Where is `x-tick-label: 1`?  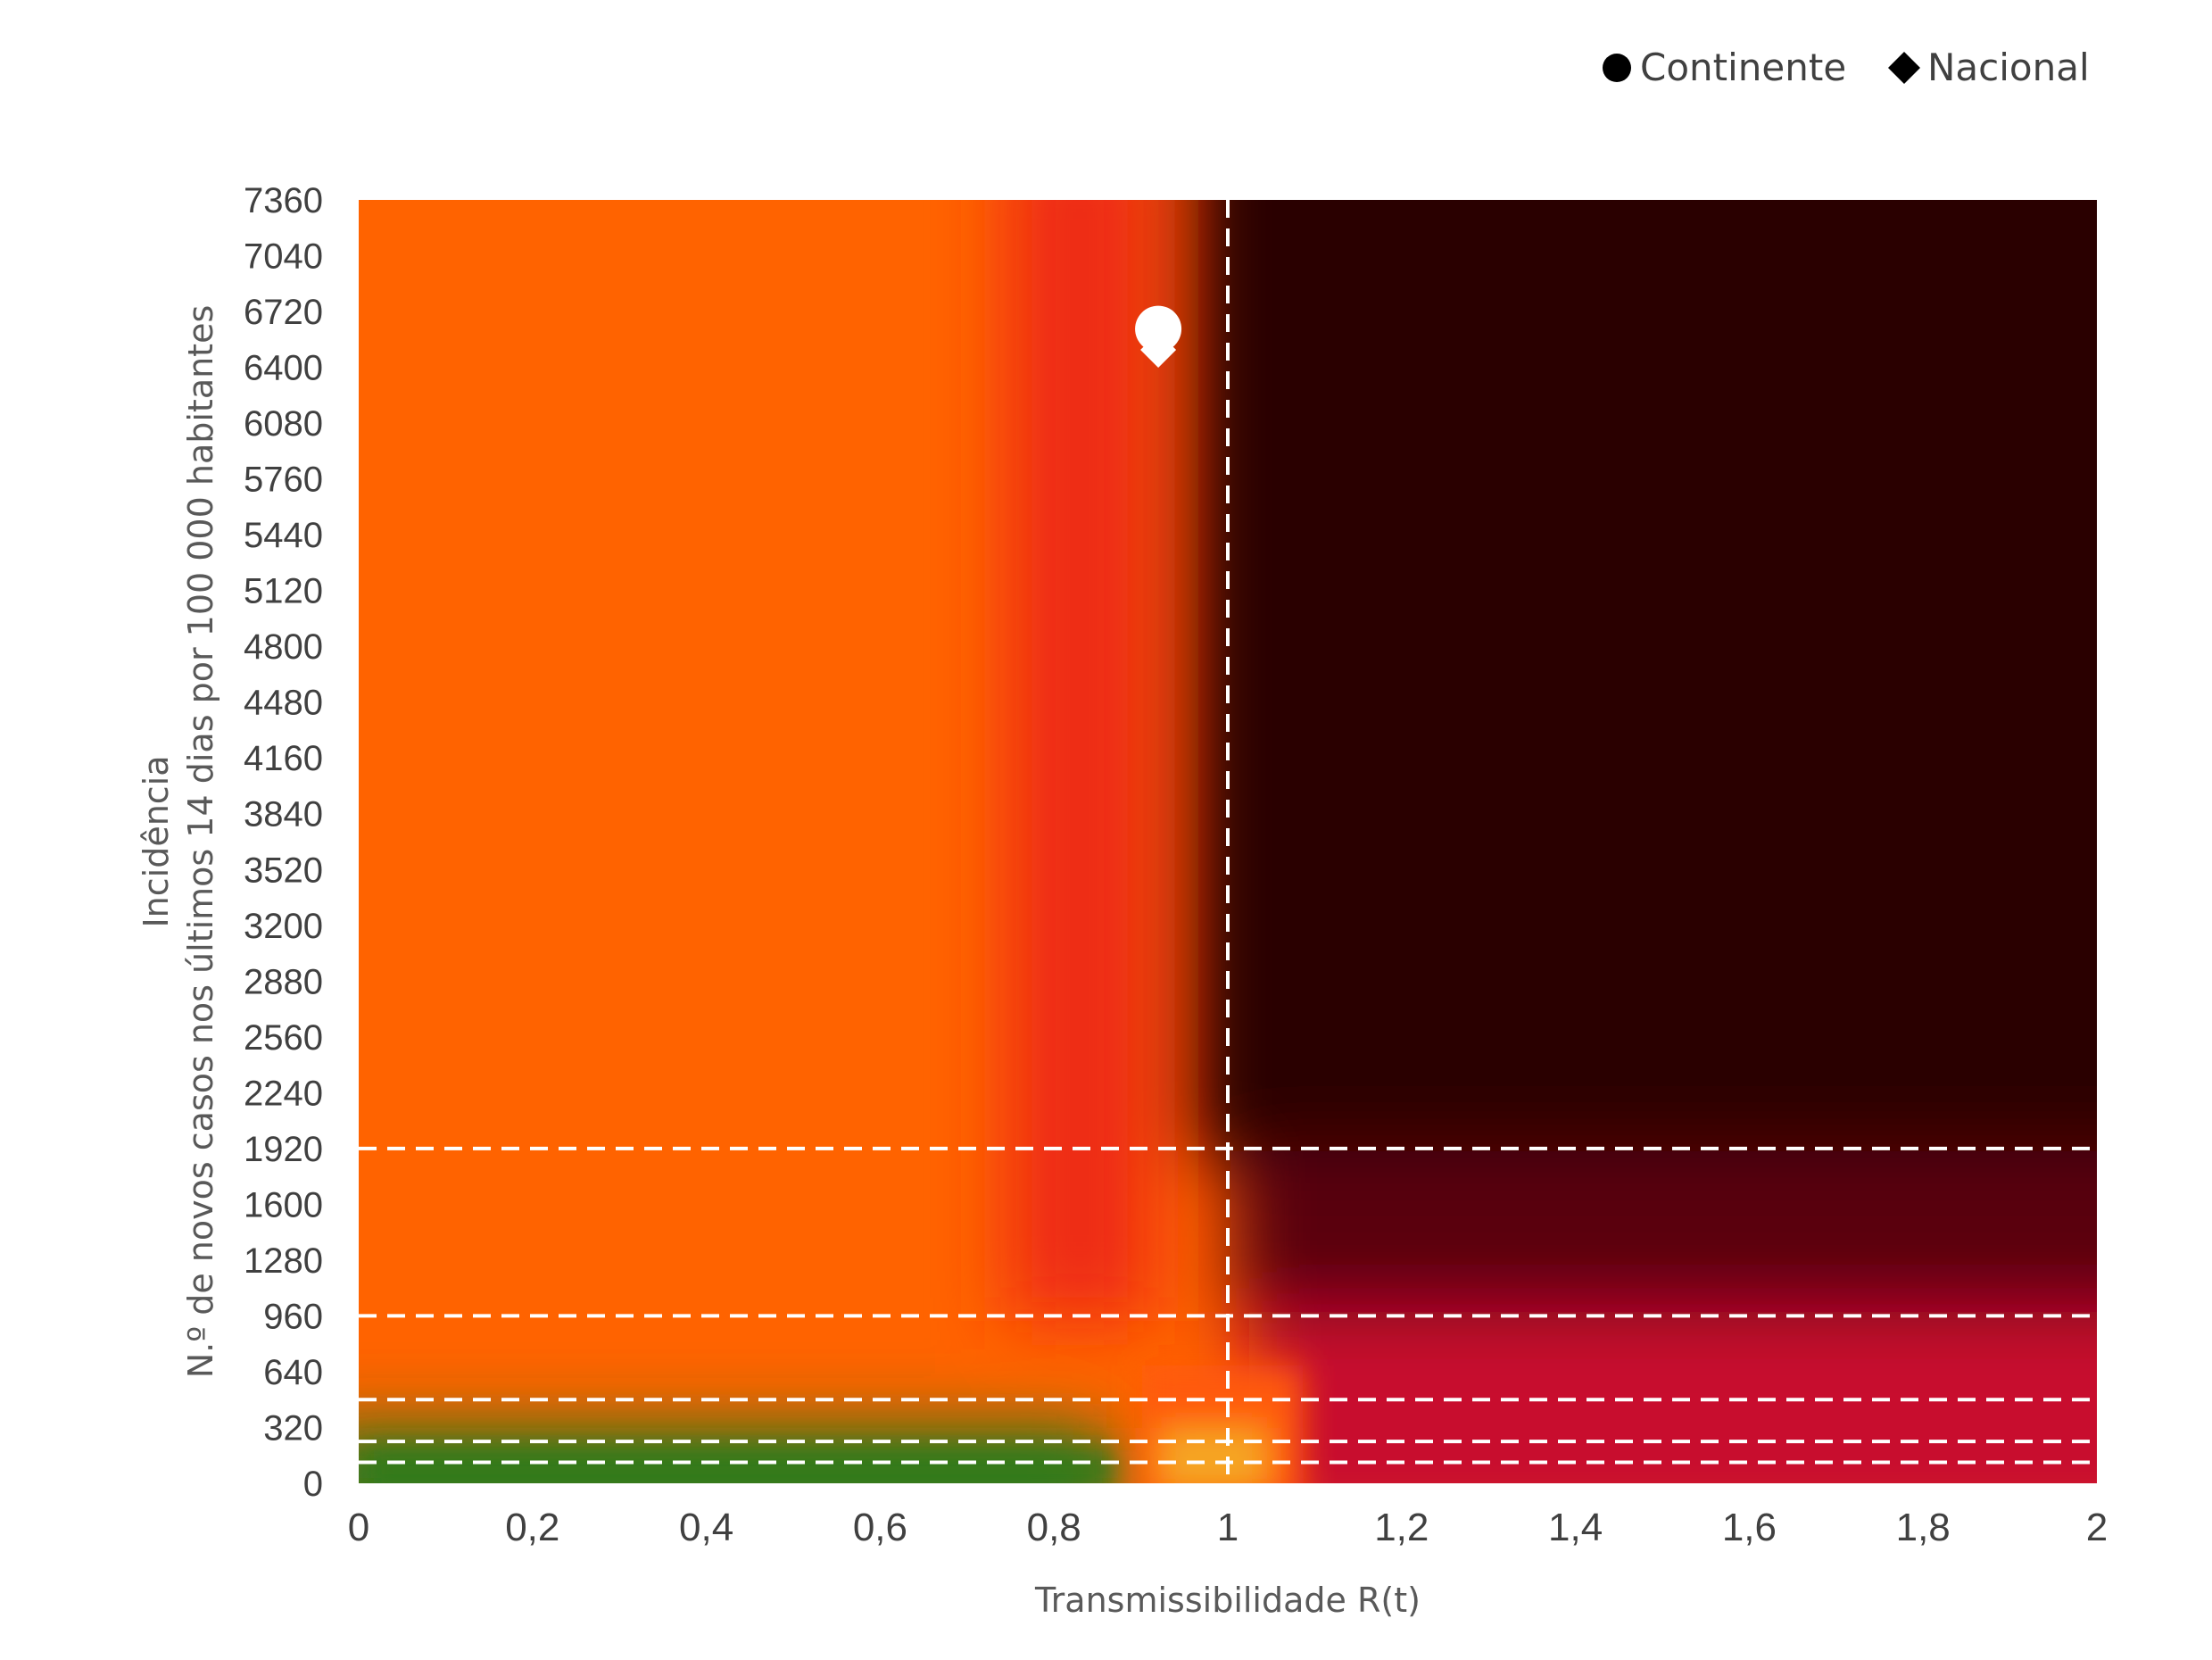 x-tick-label: 1 is located at coordinates (1228, 1527).